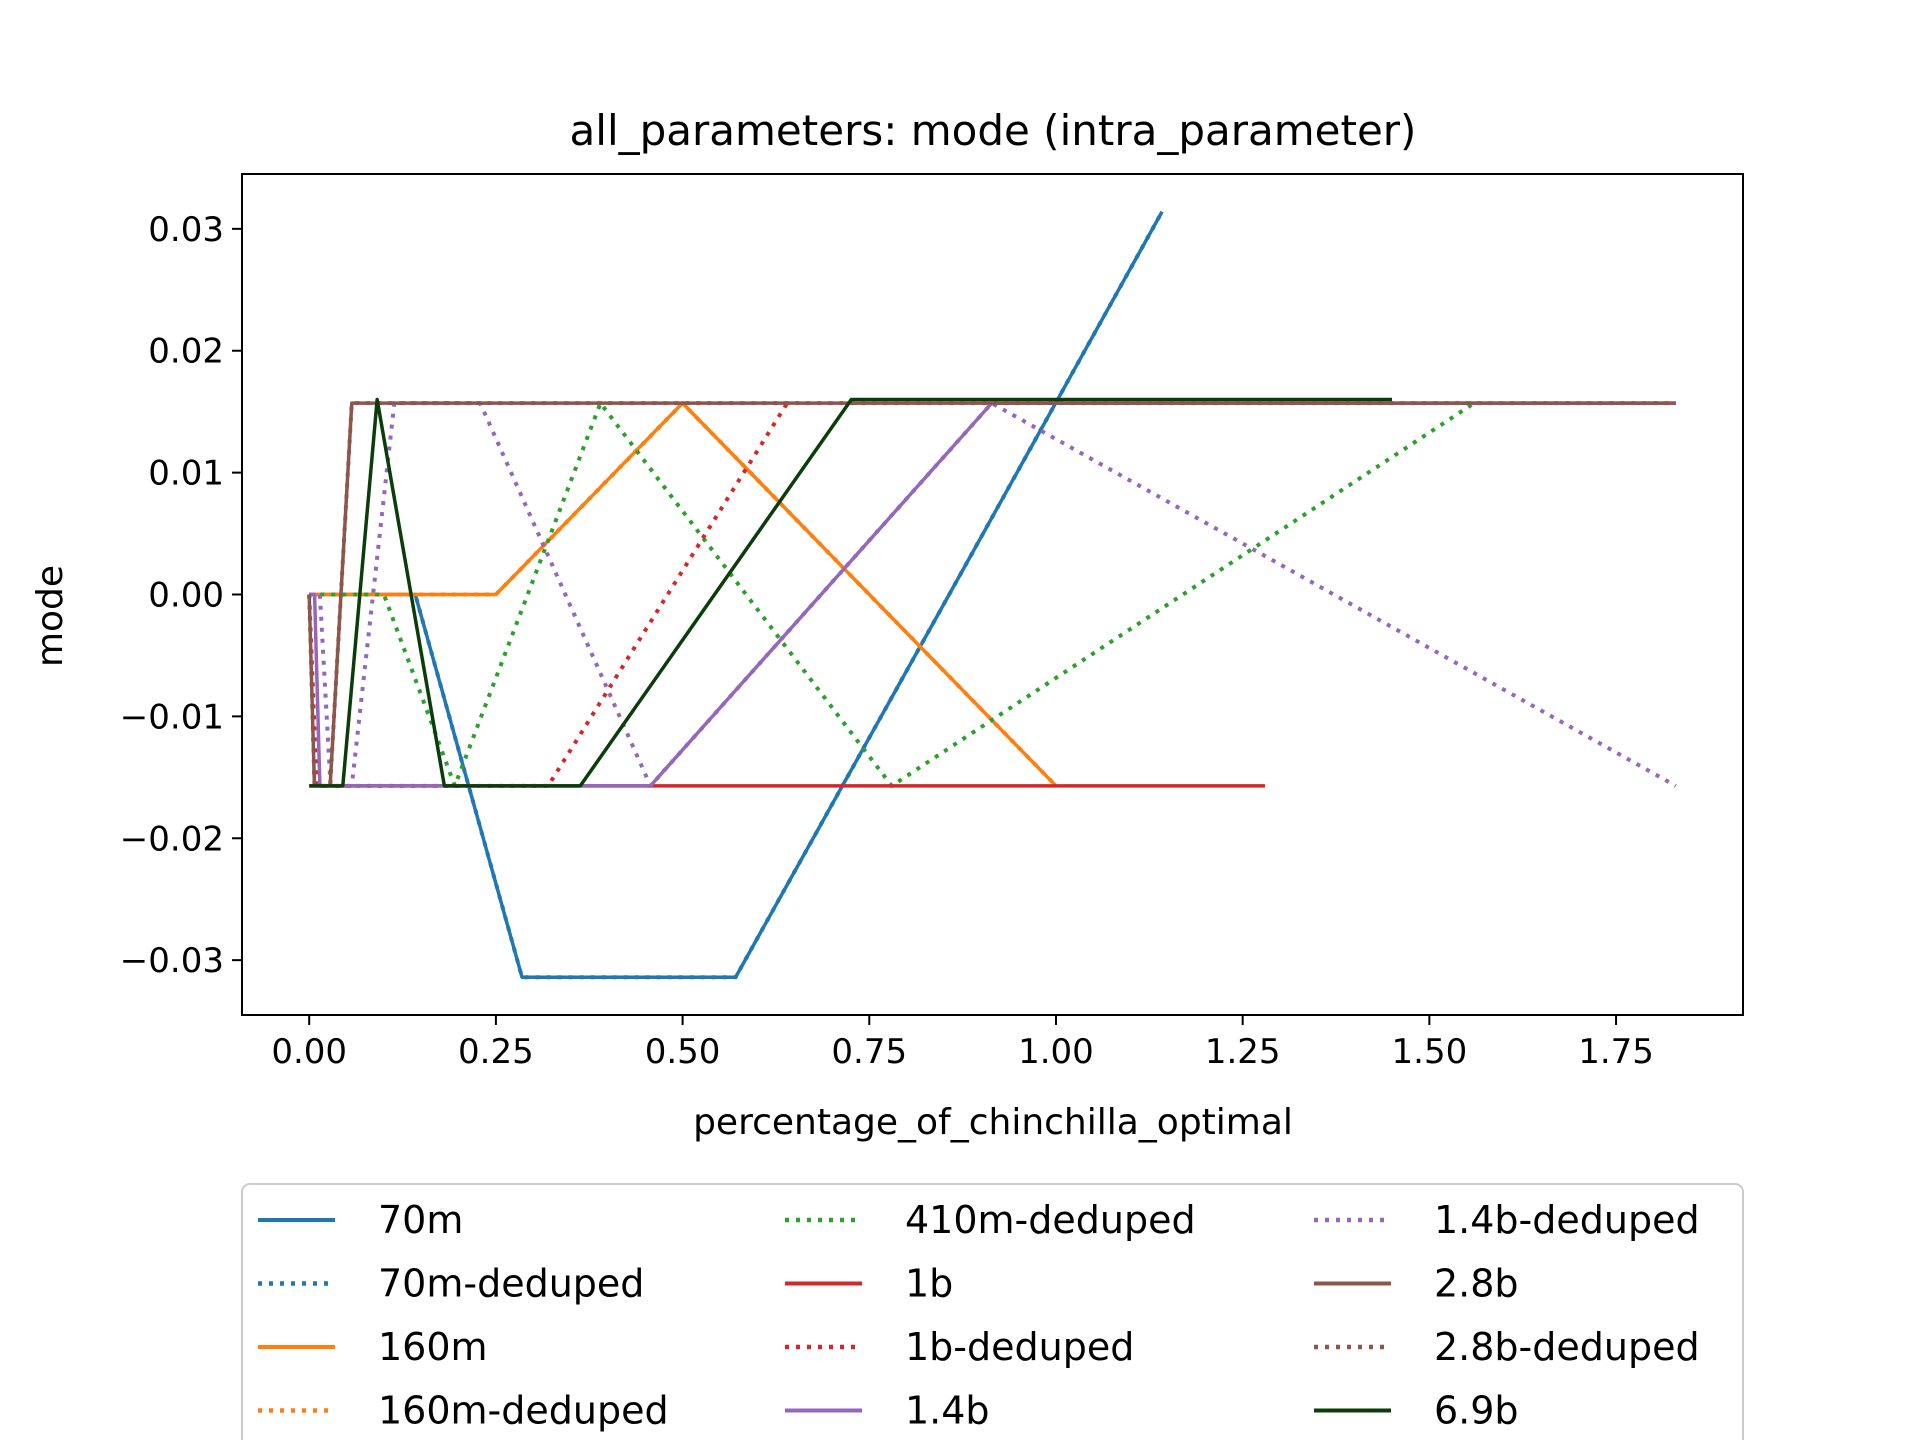  What do you see at coordinates (186, 474) in the screenshot?
I see `y-tick-label: 0.01` at bounding box center [186, 474].